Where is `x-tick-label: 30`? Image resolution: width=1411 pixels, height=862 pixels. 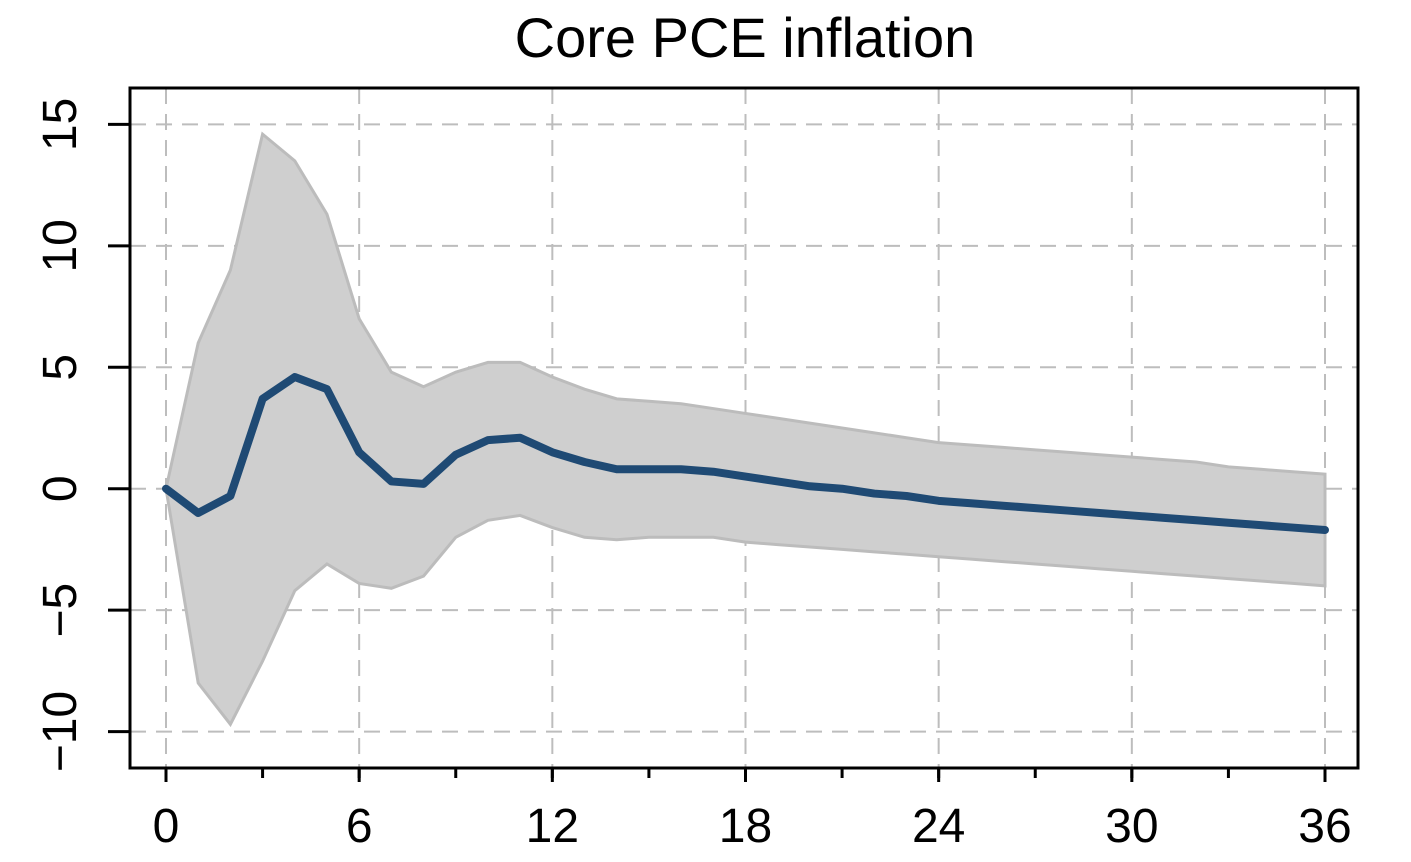
x-tick-label: 30 is located at coordinates (1131, 826).